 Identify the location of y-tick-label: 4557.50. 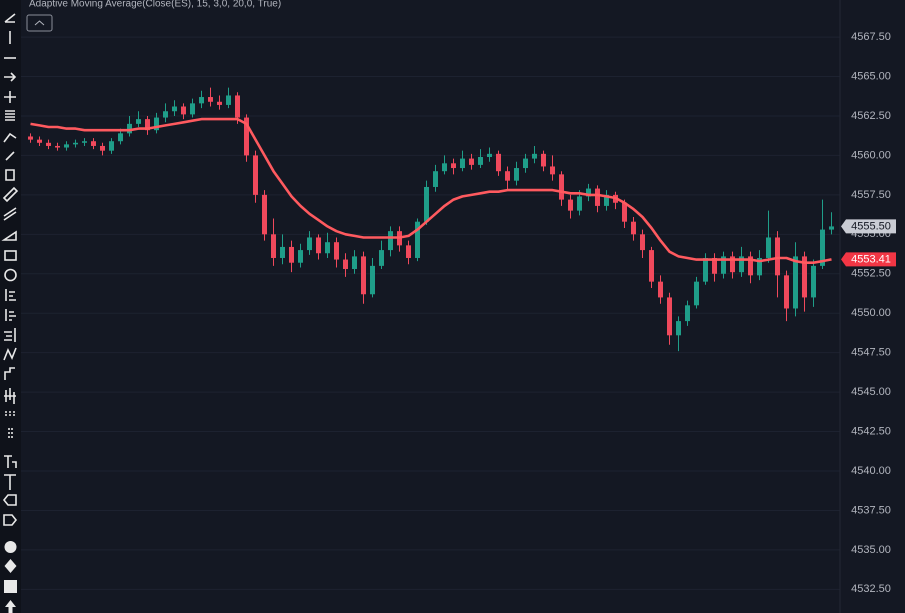
(871, 195).